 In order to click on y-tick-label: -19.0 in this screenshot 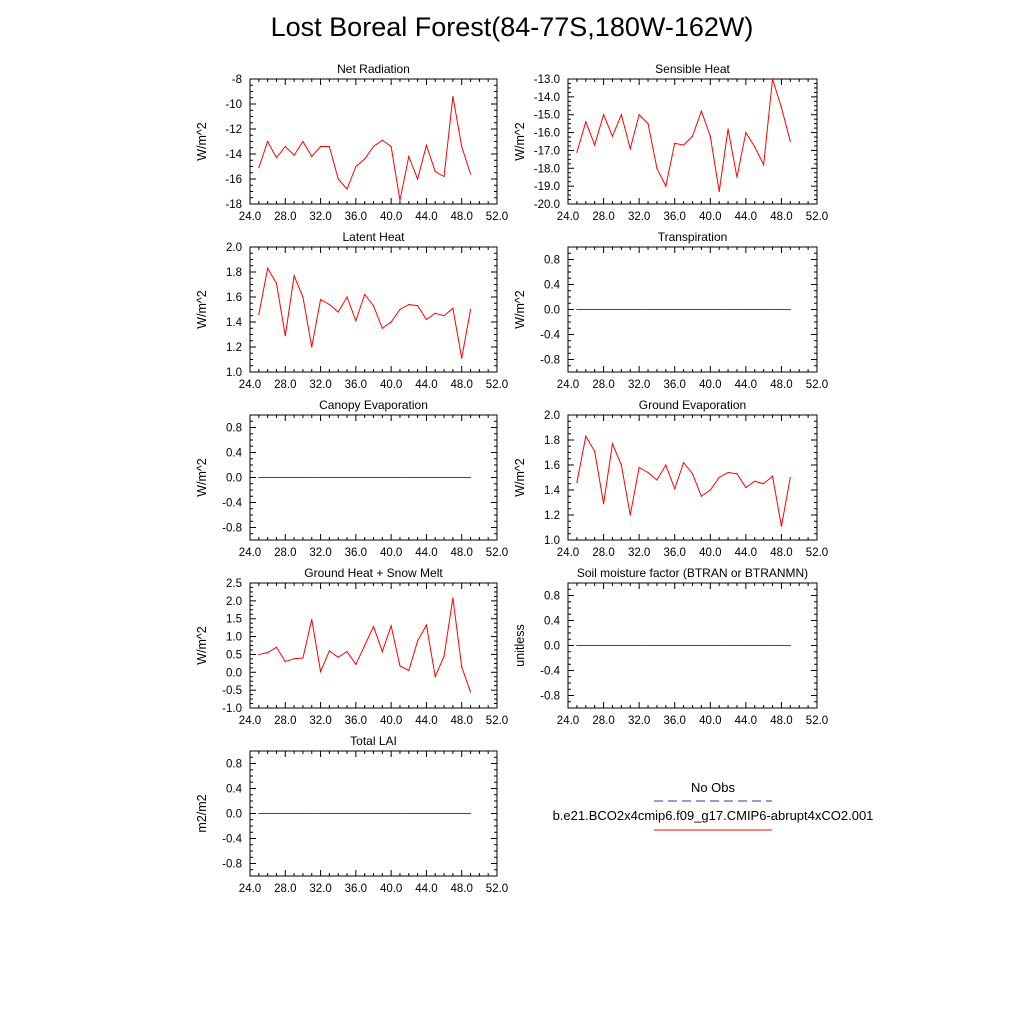, I will do `click(547, 187)`.